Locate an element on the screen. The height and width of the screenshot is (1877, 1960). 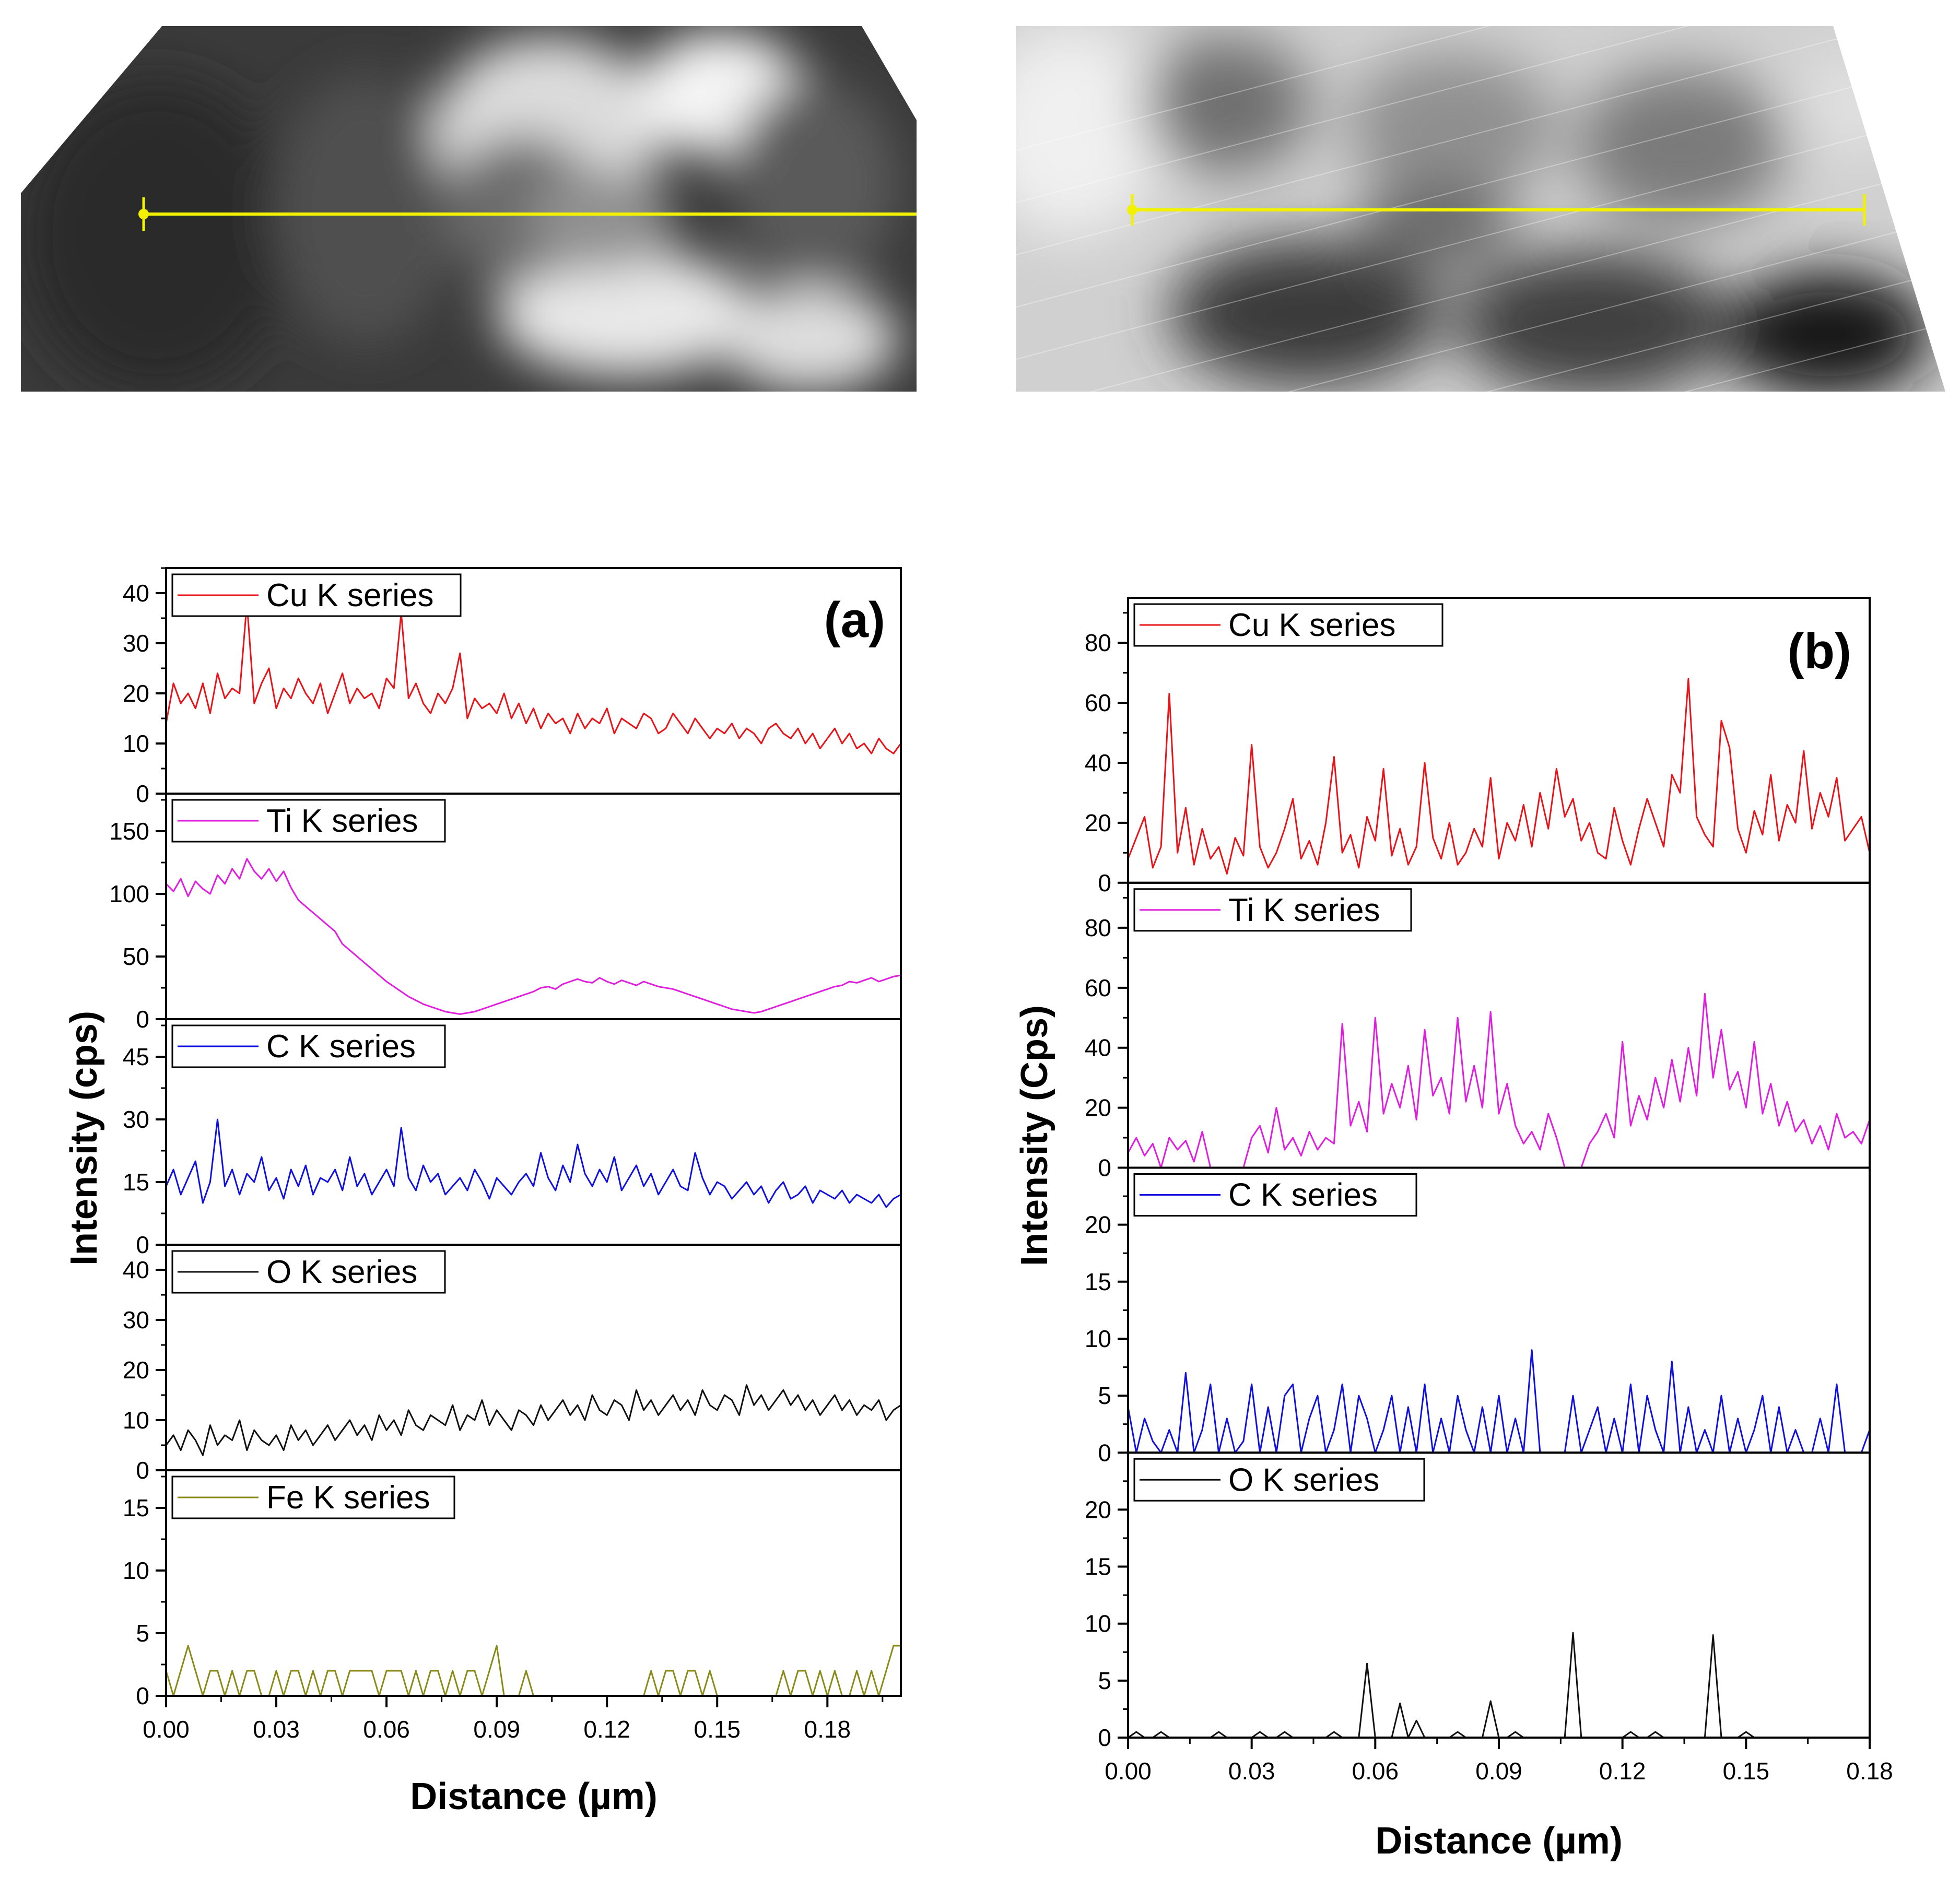
chart-b-panel-cu: 0 20 40 60 80 Cu K series is located at coordinates (1478, 746).